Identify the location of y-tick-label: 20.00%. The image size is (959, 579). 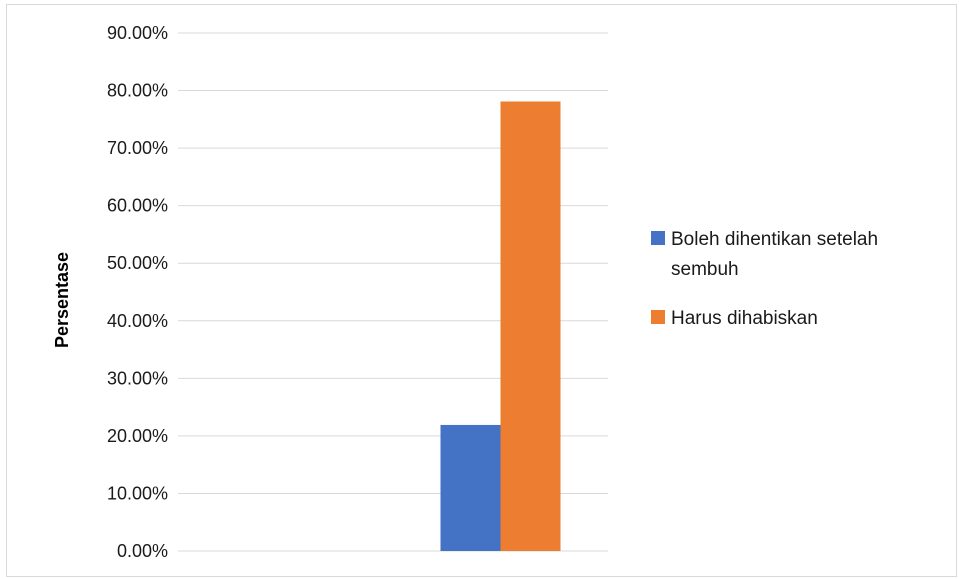
(137, 436).